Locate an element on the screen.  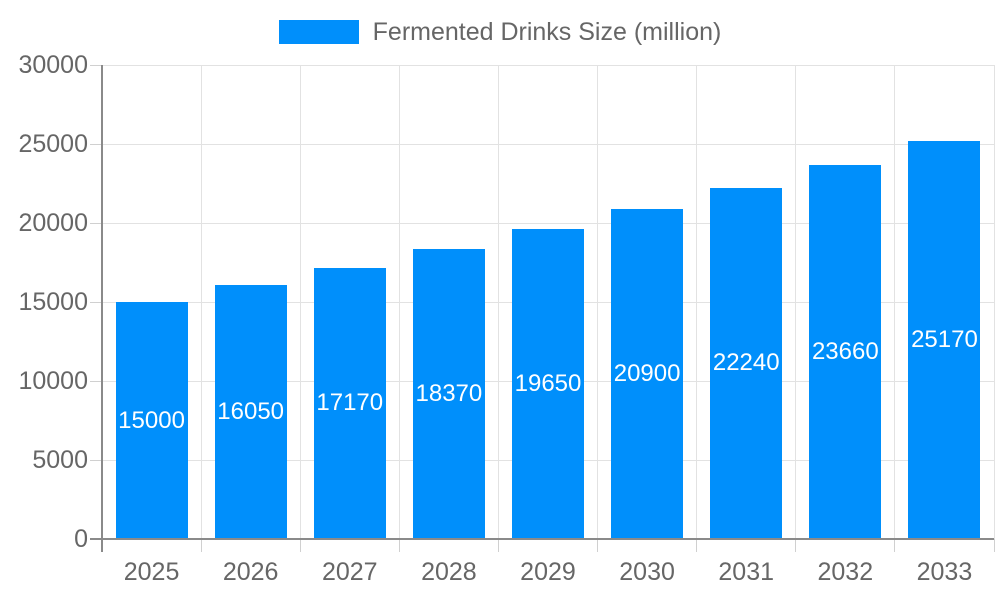
bar-2025: 15000 is located at coordinates (151, 420).